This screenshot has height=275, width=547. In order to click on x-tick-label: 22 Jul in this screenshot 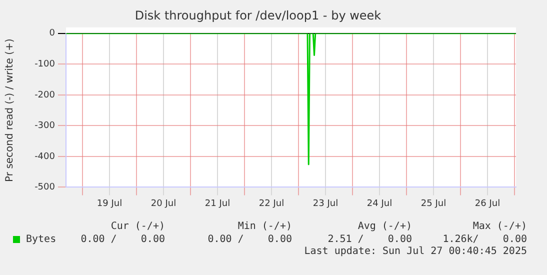, I will do `click(271, 203)`.